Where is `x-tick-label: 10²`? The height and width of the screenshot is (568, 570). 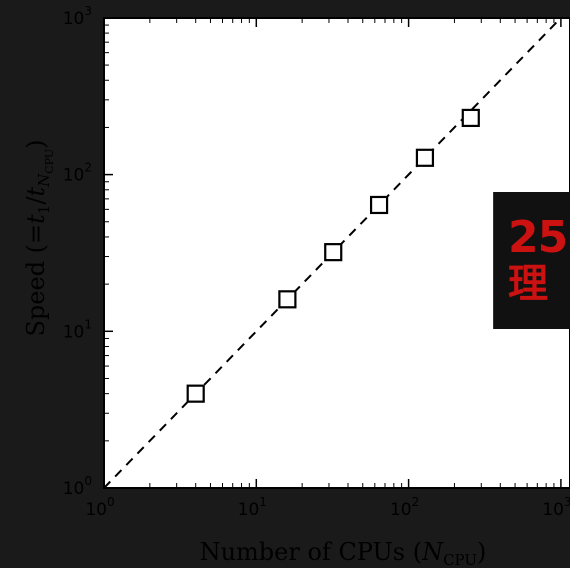
x-tick-label: 10² is located at coordinates (404, 507).